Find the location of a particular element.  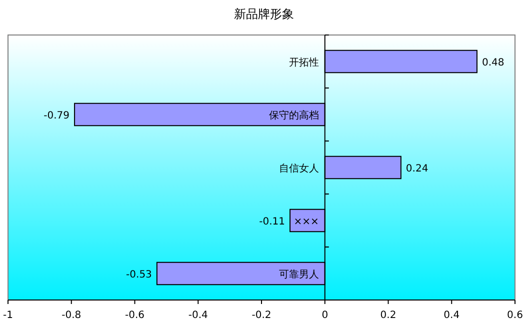

y-tick-label: 开拓性 is located at coordinates (303, 62).